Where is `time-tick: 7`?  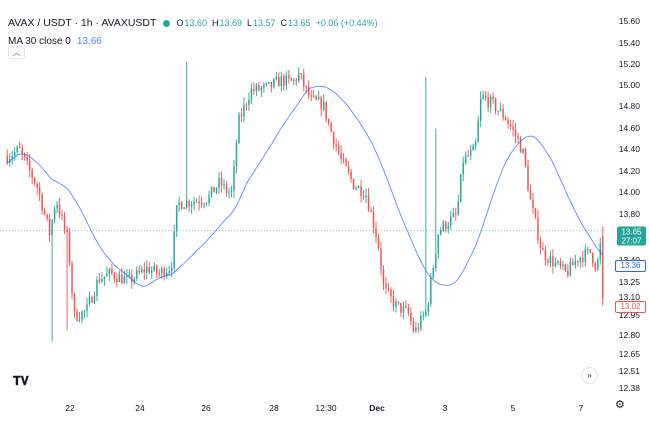
time-tick: 7 is located at coordinates (581, 408).